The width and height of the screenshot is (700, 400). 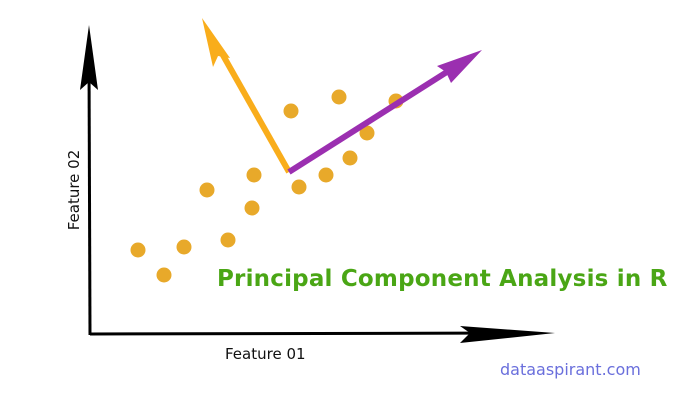 I want to click on y-axis, so click(x=89, y=197).